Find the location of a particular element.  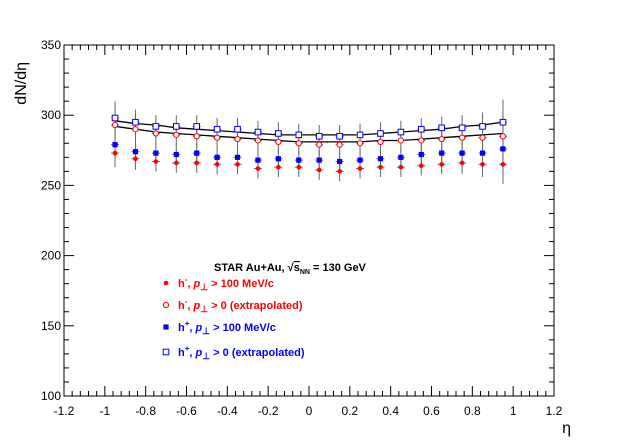

y-tick-labels: 100 150 200 250 300 350 is located at coordinates (51, 220).